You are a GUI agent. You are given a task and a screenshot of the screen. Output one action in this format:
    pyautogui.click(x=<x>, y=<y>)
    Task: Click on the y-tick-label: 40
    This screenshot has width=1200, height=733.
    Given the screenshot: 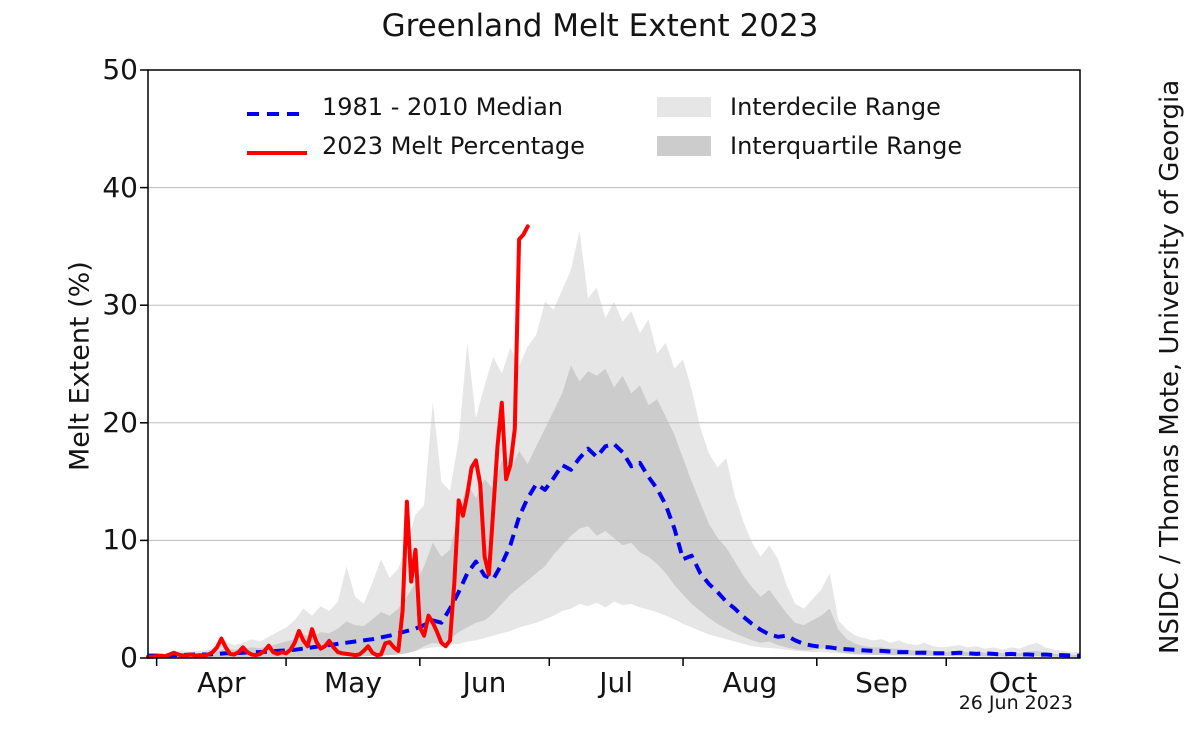 What is the action you would take?
    pyautogui.click(x=120, y=187)
    